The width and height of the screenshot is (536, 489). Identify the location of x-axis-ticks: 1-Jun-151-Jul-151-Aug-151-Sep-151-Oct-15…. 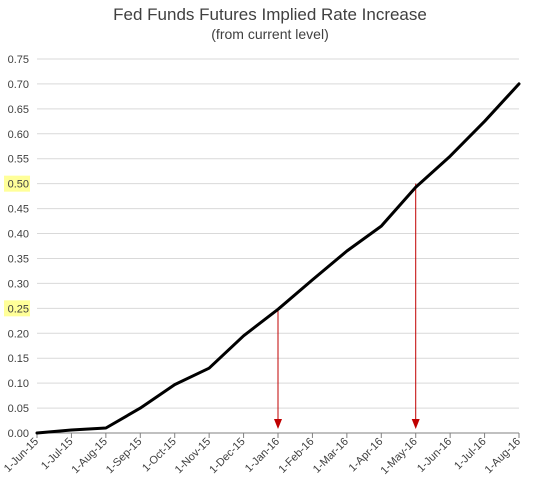
(262, 456).